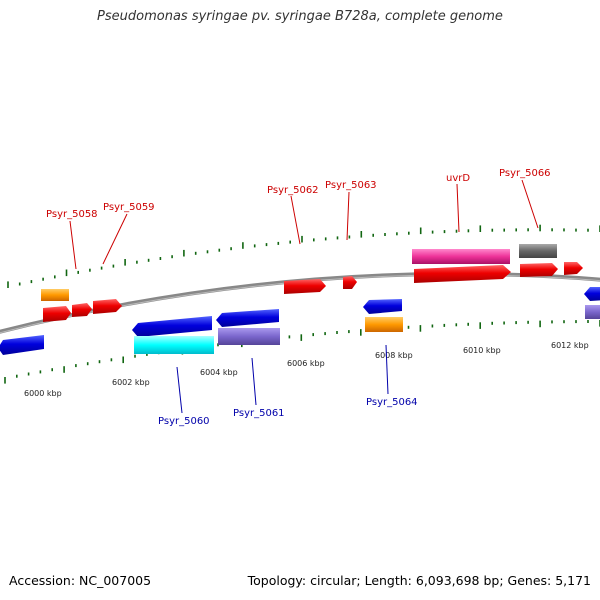  I want to click on kbp-label: 6002 kbp, so click(131, 382).